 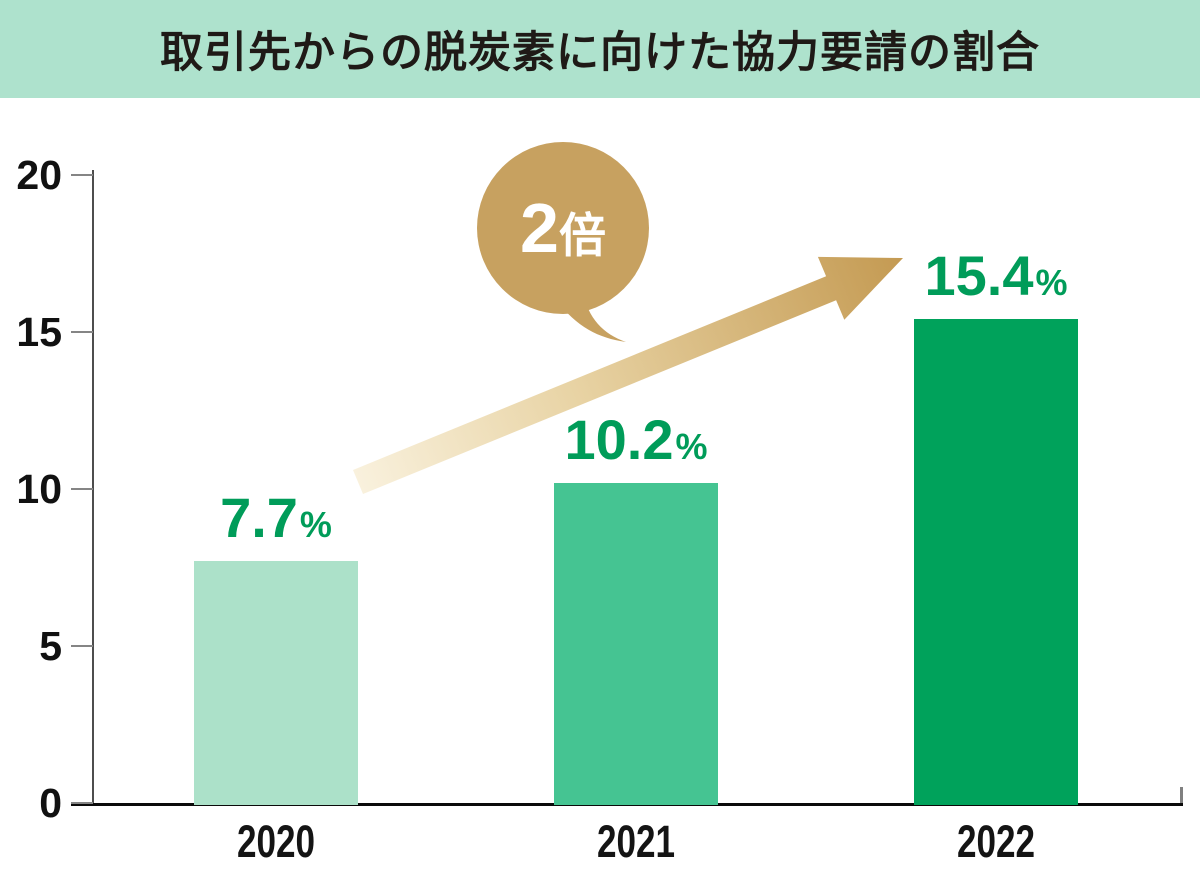 I want to click on x-axis-end-tick, so click(x=1181, y=795).